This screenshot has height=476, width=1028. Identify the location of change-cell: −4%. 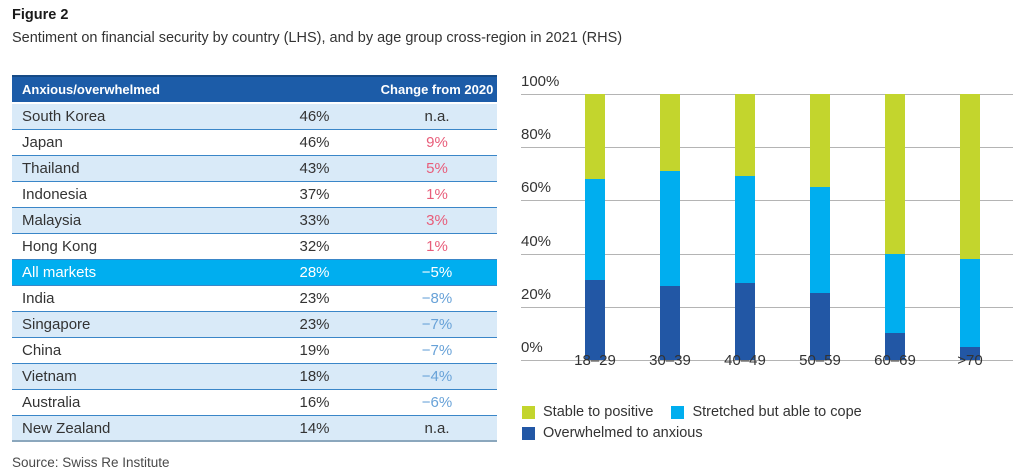
(437, 376).